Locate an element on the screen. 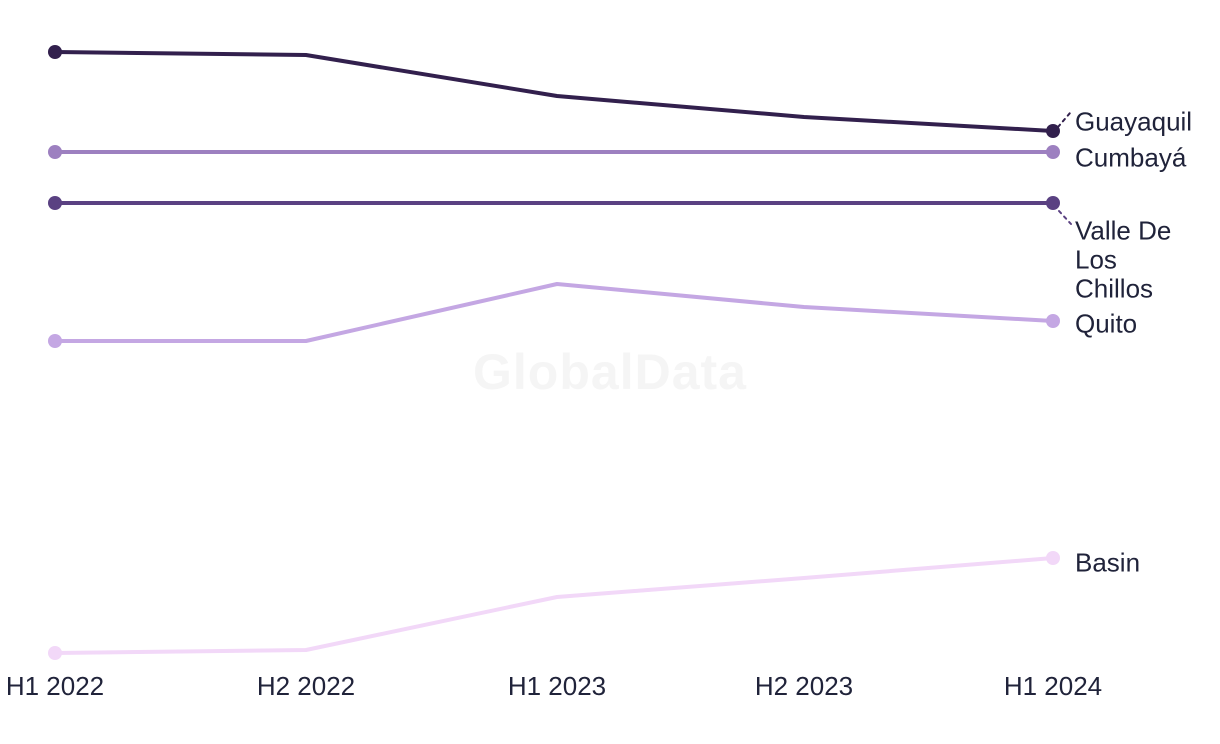  series-label-line: Quito is located at coordinates (1106, 323).